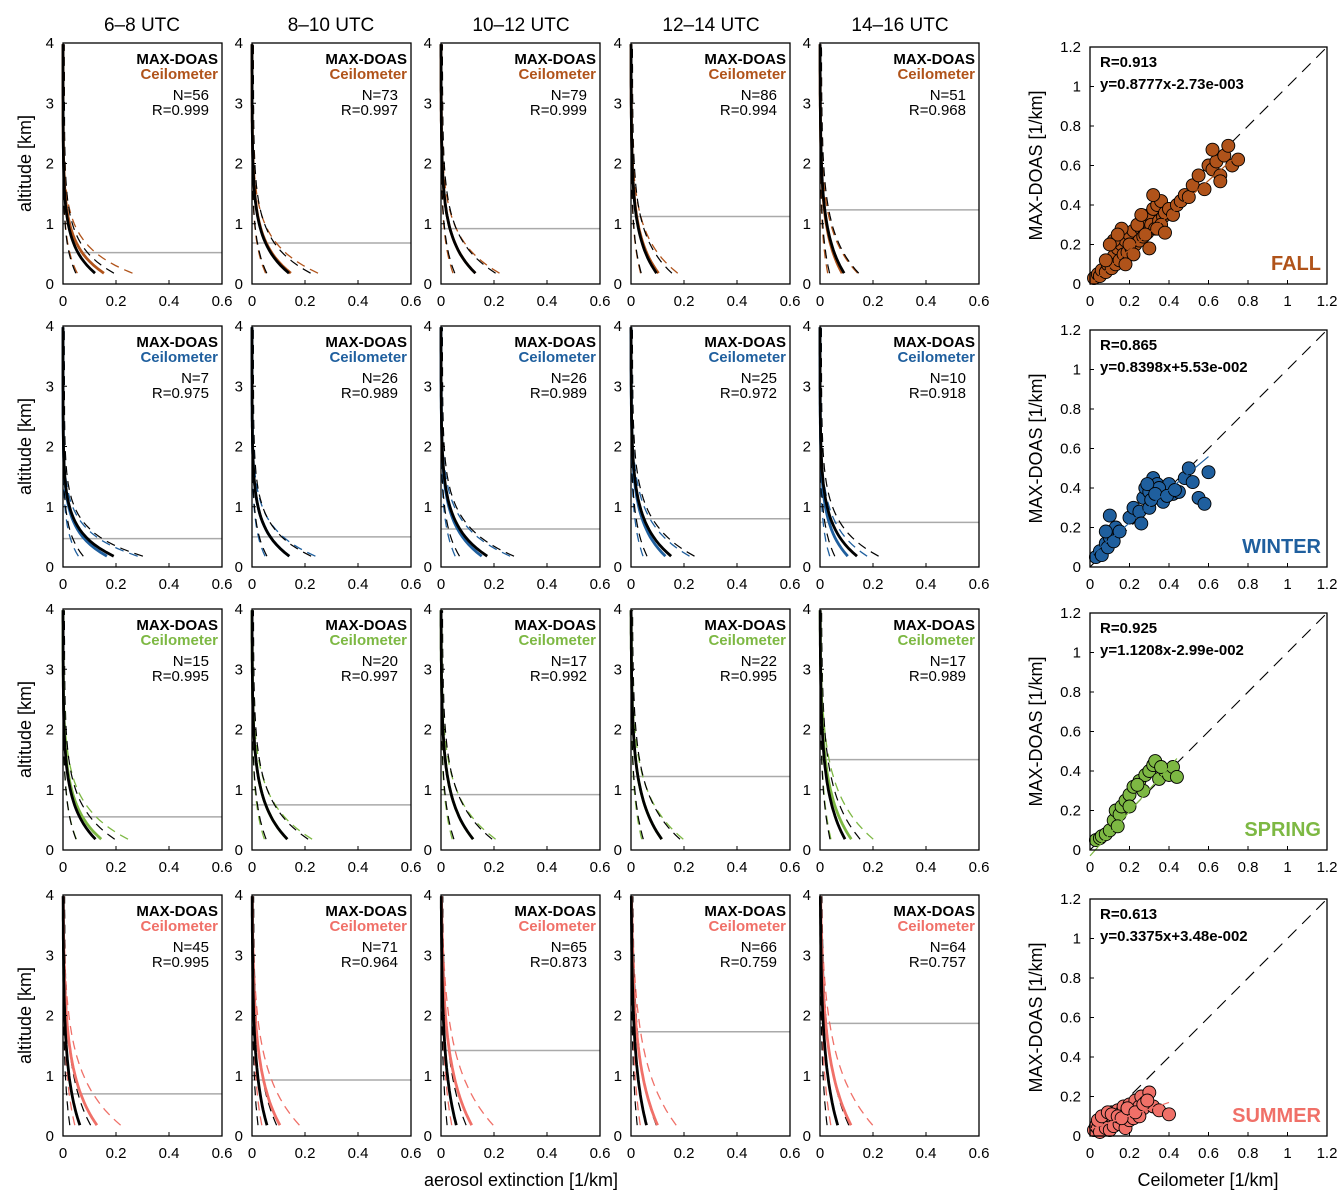 This screenshot has height=1191, width=1340. I want to click on correlation-coefficient: R=0.995, so click(180, 962).